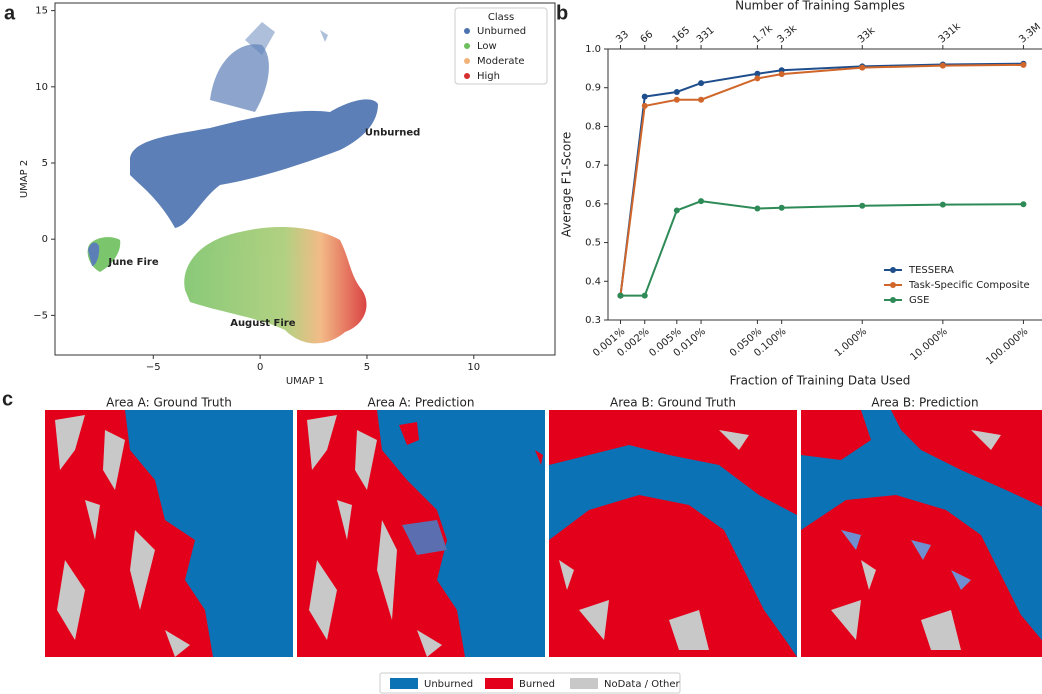 This screenshot has width=1042, height=694. What do you see at coordinates (593, 243) in the screenshot?
I see `y-tick-label: 0.5` at bounding box center [593, 243].